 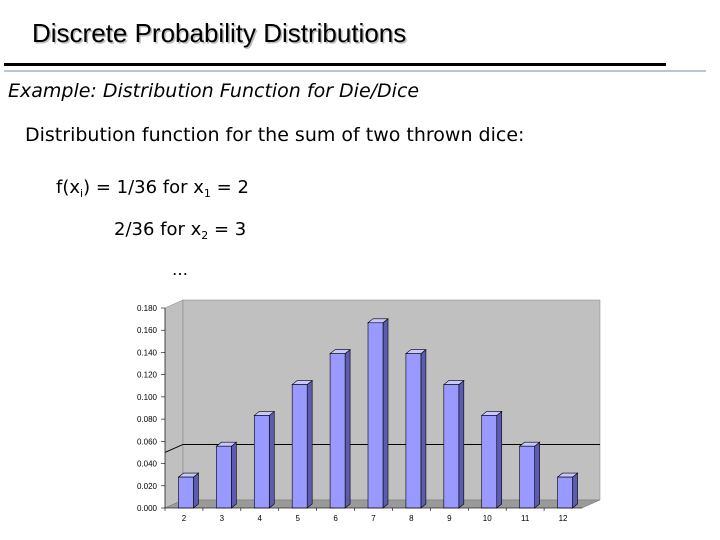 I want to click on eq1-sub: 1, so click(x=207, y=193).